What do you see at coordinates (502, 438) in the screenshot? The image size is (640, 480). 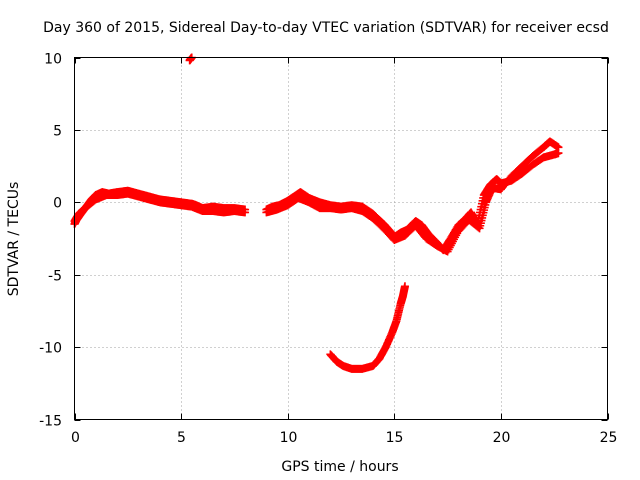 I see `x-tick-label: 20` at bounding box center [502, 438].